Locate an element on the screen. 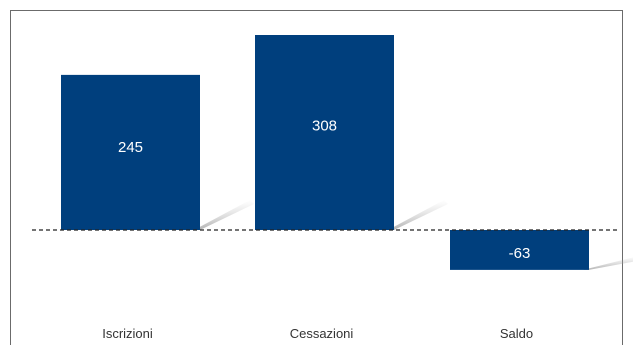 The width and height of the screenshot is (633, 345). bar-iscrizioni is located at coordinates (130, 152).